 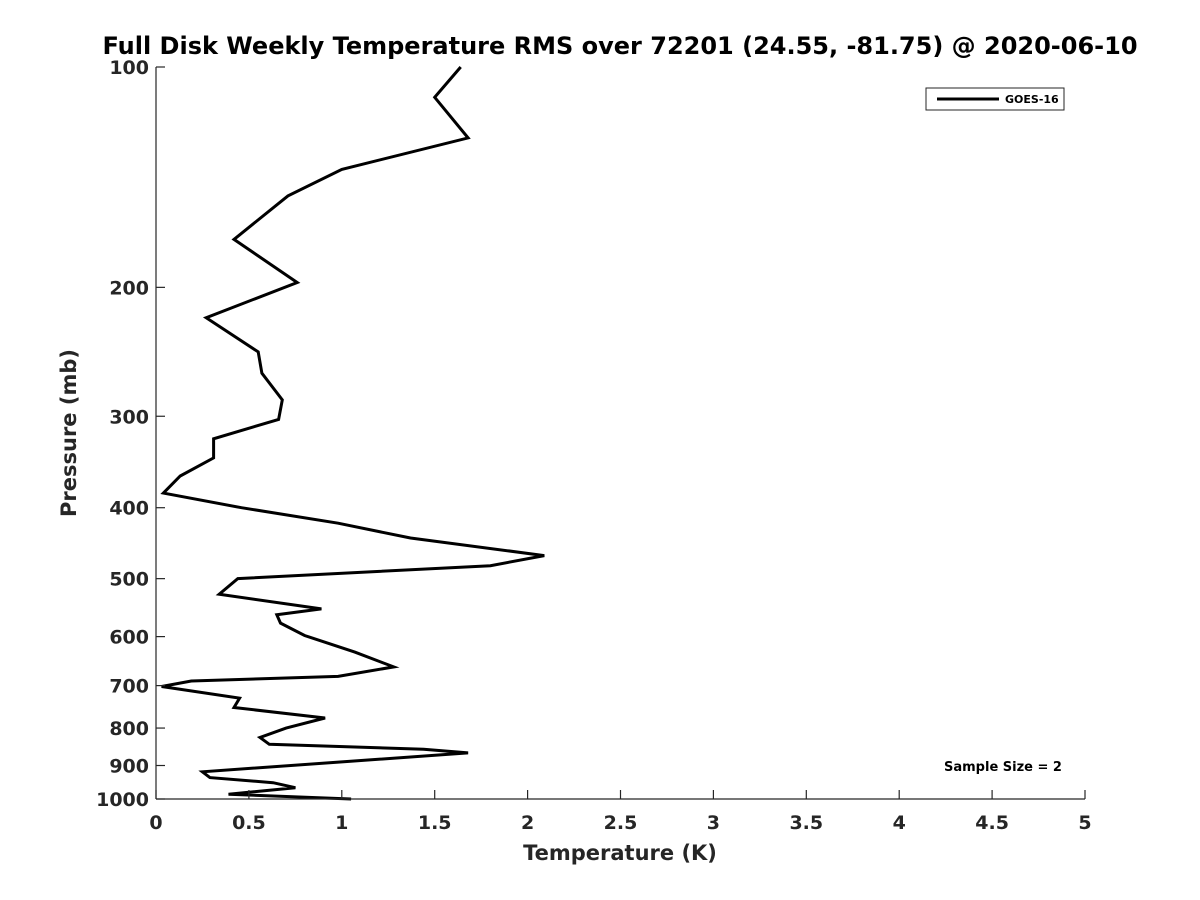 I want to click on y-tick-label: 700, so click(x=129, y=687).